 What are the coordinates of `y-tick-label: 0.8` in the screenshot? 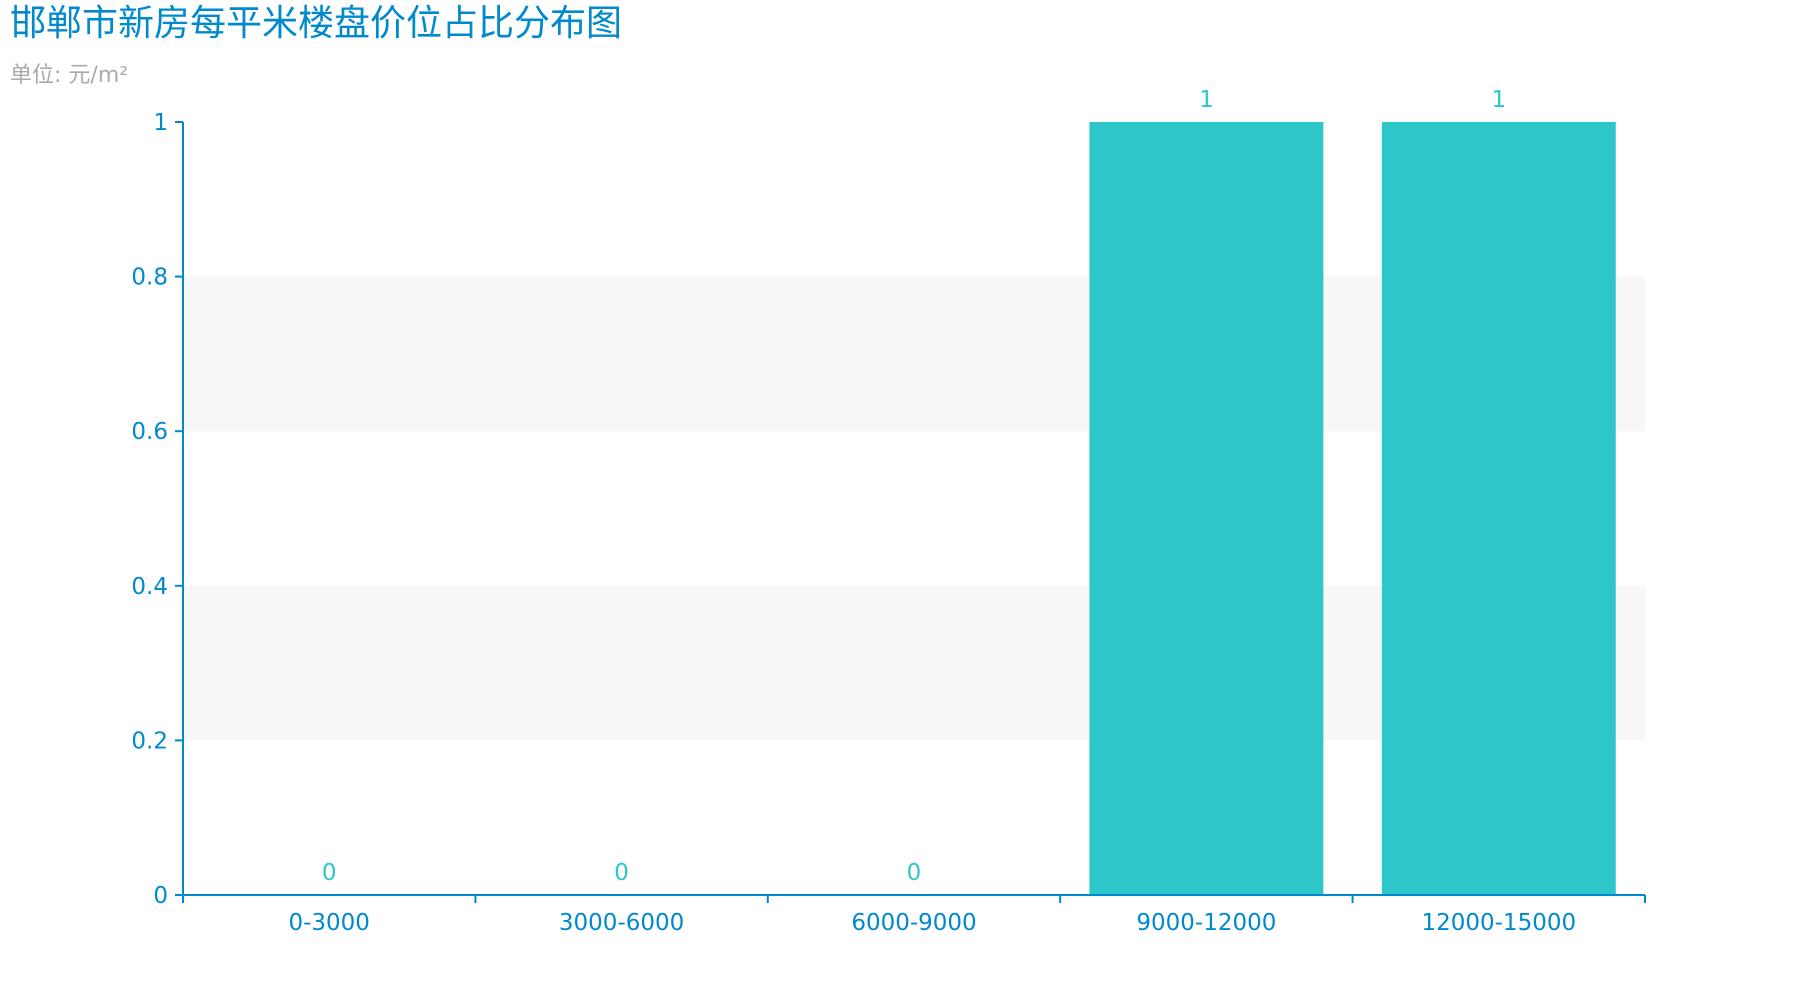 It's located at (149, 278).